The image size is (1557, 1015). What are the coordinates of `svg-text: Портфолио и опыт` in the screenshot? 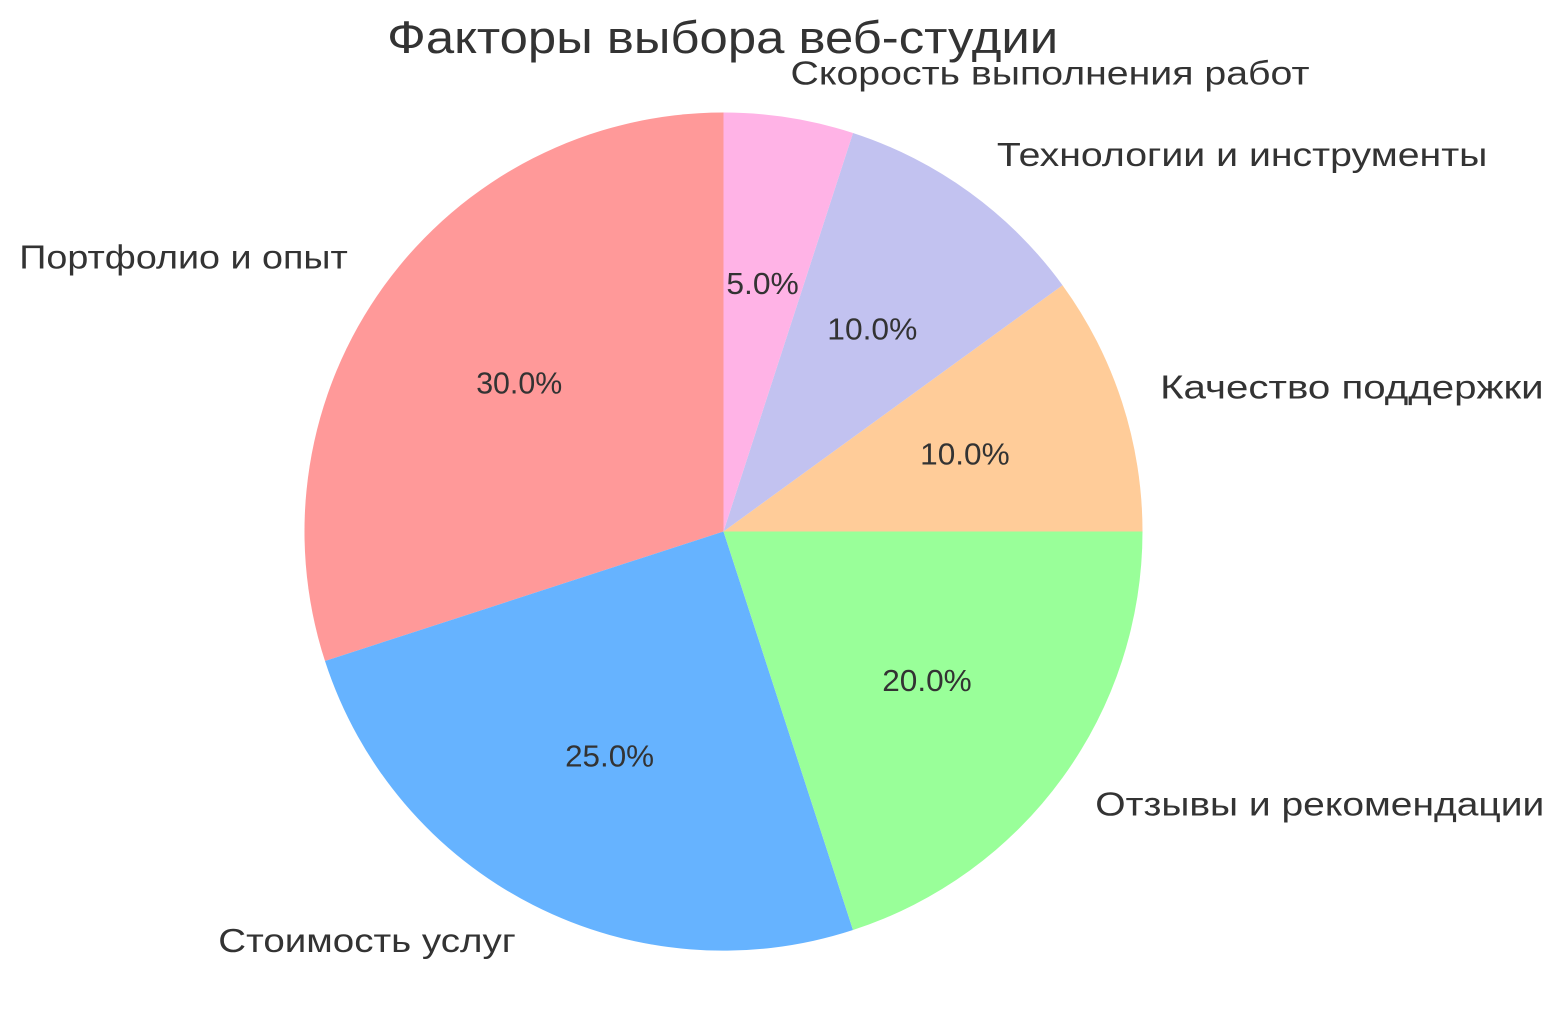 It's located at (183, 257).